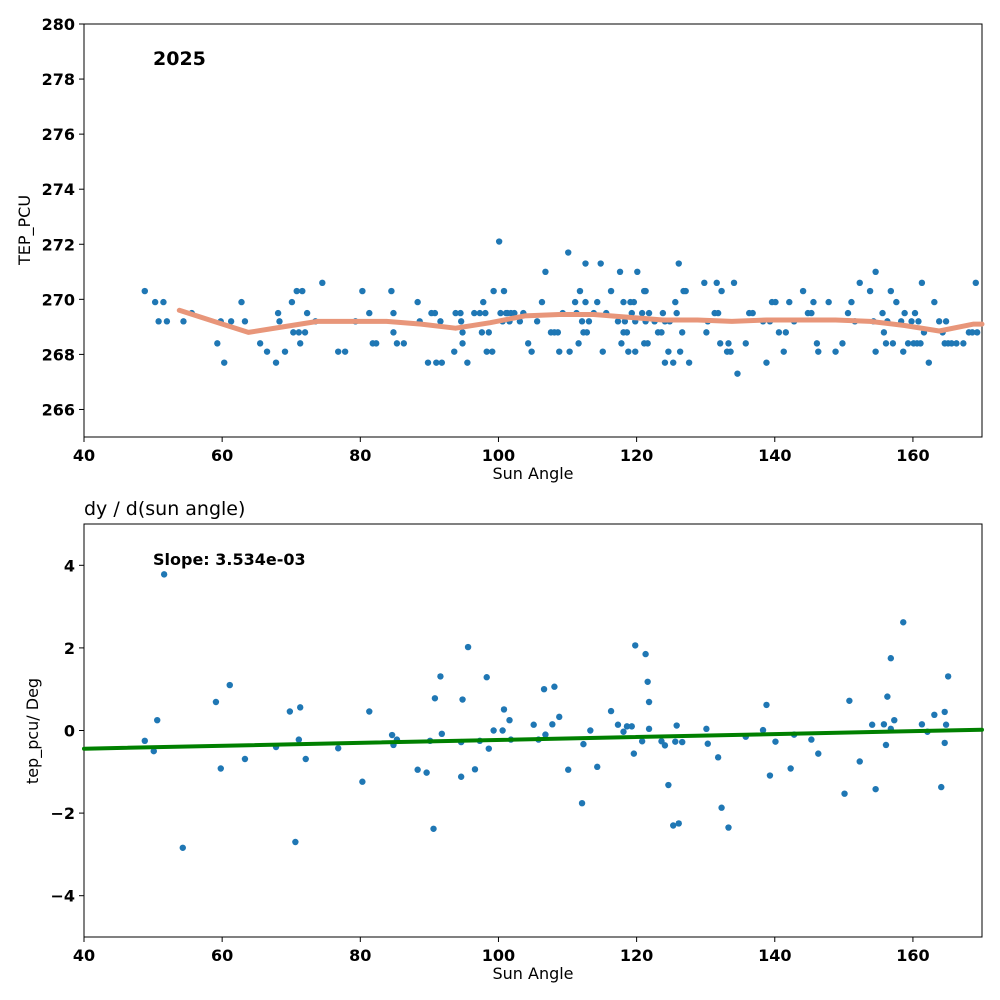 The image size is (1000, 1000). I want to click on top-x-tick-label: 120, so click(636, 455).